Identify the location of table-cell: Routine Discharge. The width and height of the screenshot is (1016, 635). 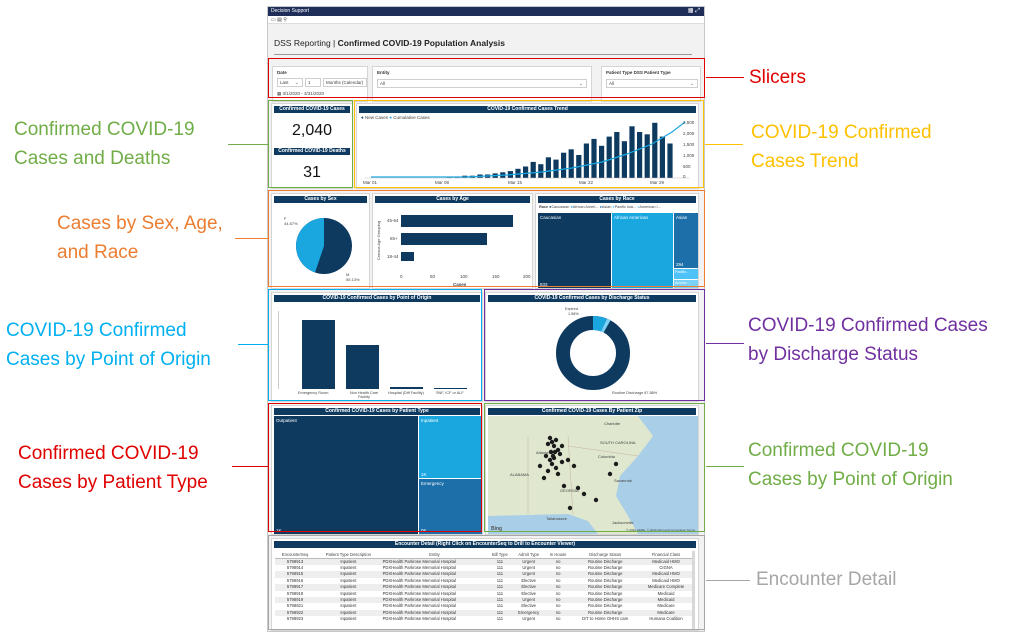
(605, 613).